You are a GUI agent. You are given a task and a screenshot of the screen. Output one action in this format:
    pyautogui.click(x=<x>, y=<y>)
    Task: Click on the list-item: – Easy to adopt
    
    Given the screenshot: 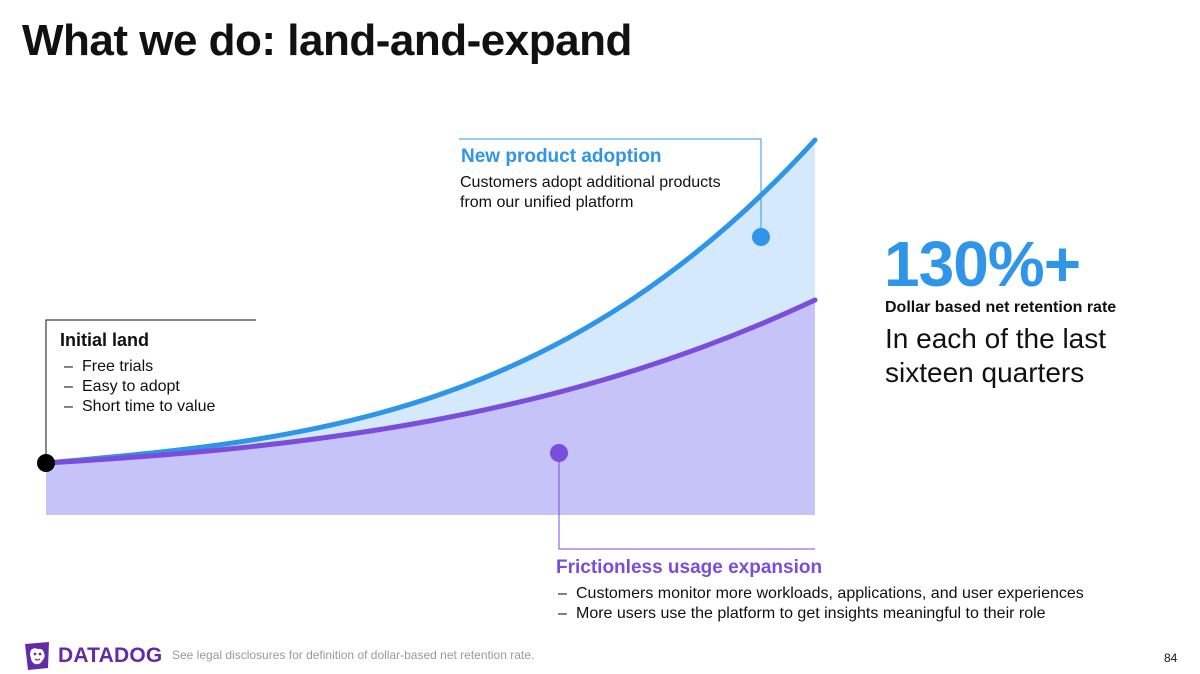 What is the action you would take?
    pyautogui.click(x=122, y=386)
    